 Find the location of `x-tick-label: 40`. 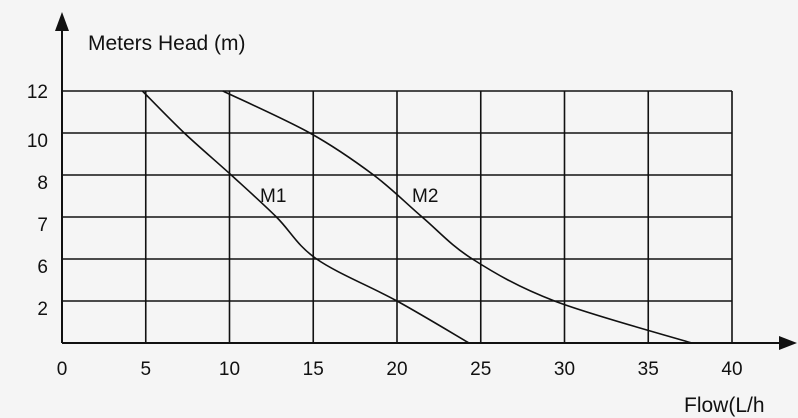

x-tick-label: 40 is located at coordinates (731, 369).